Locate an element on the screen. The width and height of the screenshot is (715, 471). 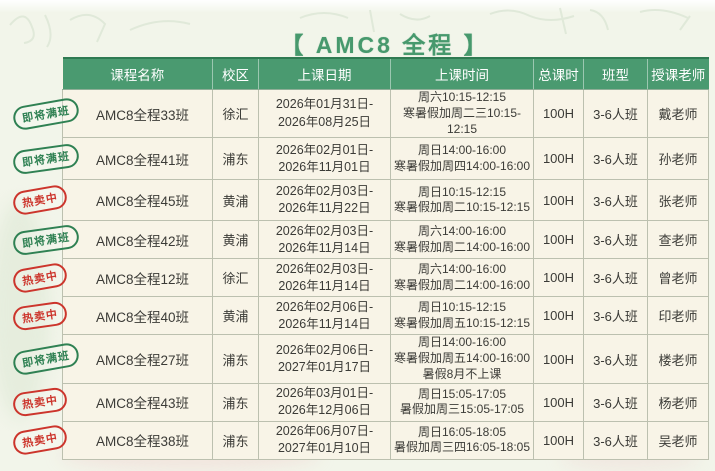
date-line-1: 2026年03月01日- is located at coordinates (324, 393).